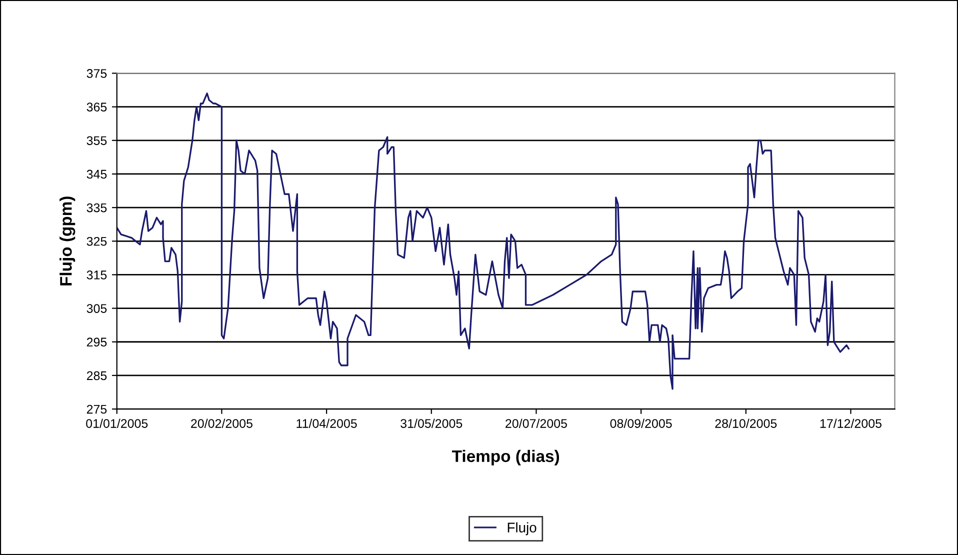 This screenshot has height=555, width=958. I want to click on x-tick-label: 01/01/2005, so click(117, 423).